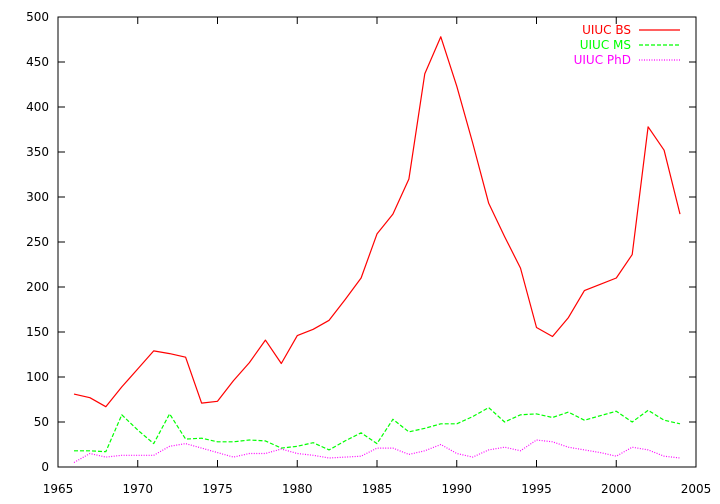 Image resolution: width=720 pixels, height=504 pixels. Describe the element at coordinates (137, 489) in the screenshot. I see `x-tick-label: 1970` at that location.